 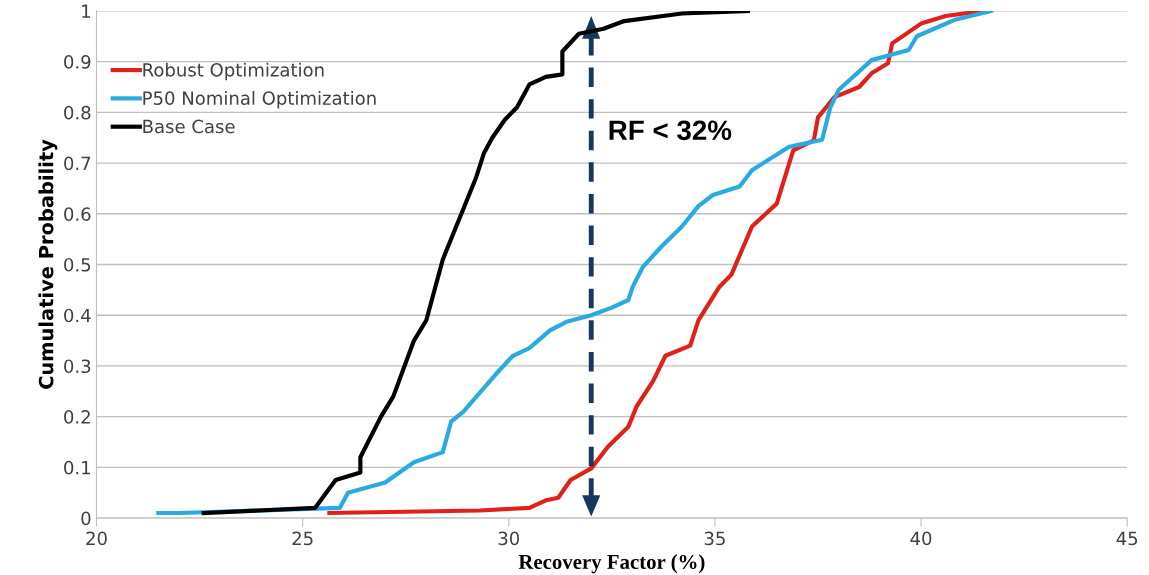 What do you see at coordinates (1127, 538) in the screenshot?
I see `x-tick-label: 45` at bounding box center [1127, 538].